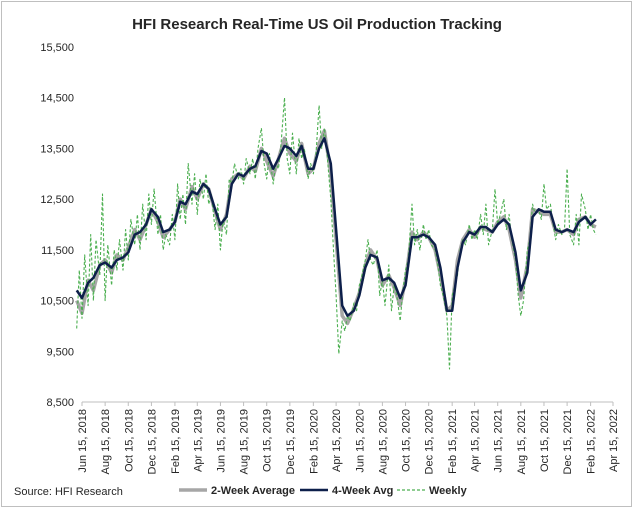 This screenshot has width=635, height=510. Describe the element at coordinates (221, 441) in the screenshot. I see `x-tick-label: Jun 15, 2019` at that location.